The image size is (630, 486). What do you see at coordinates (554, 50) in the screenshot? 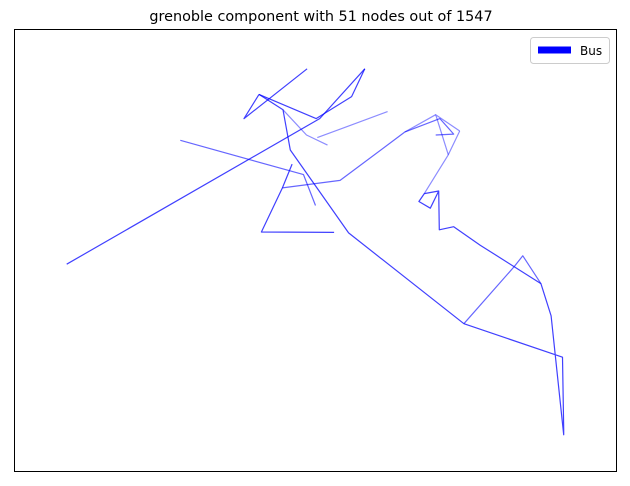
I see `legend-swatch-bus` at bounding box center [554, 50].